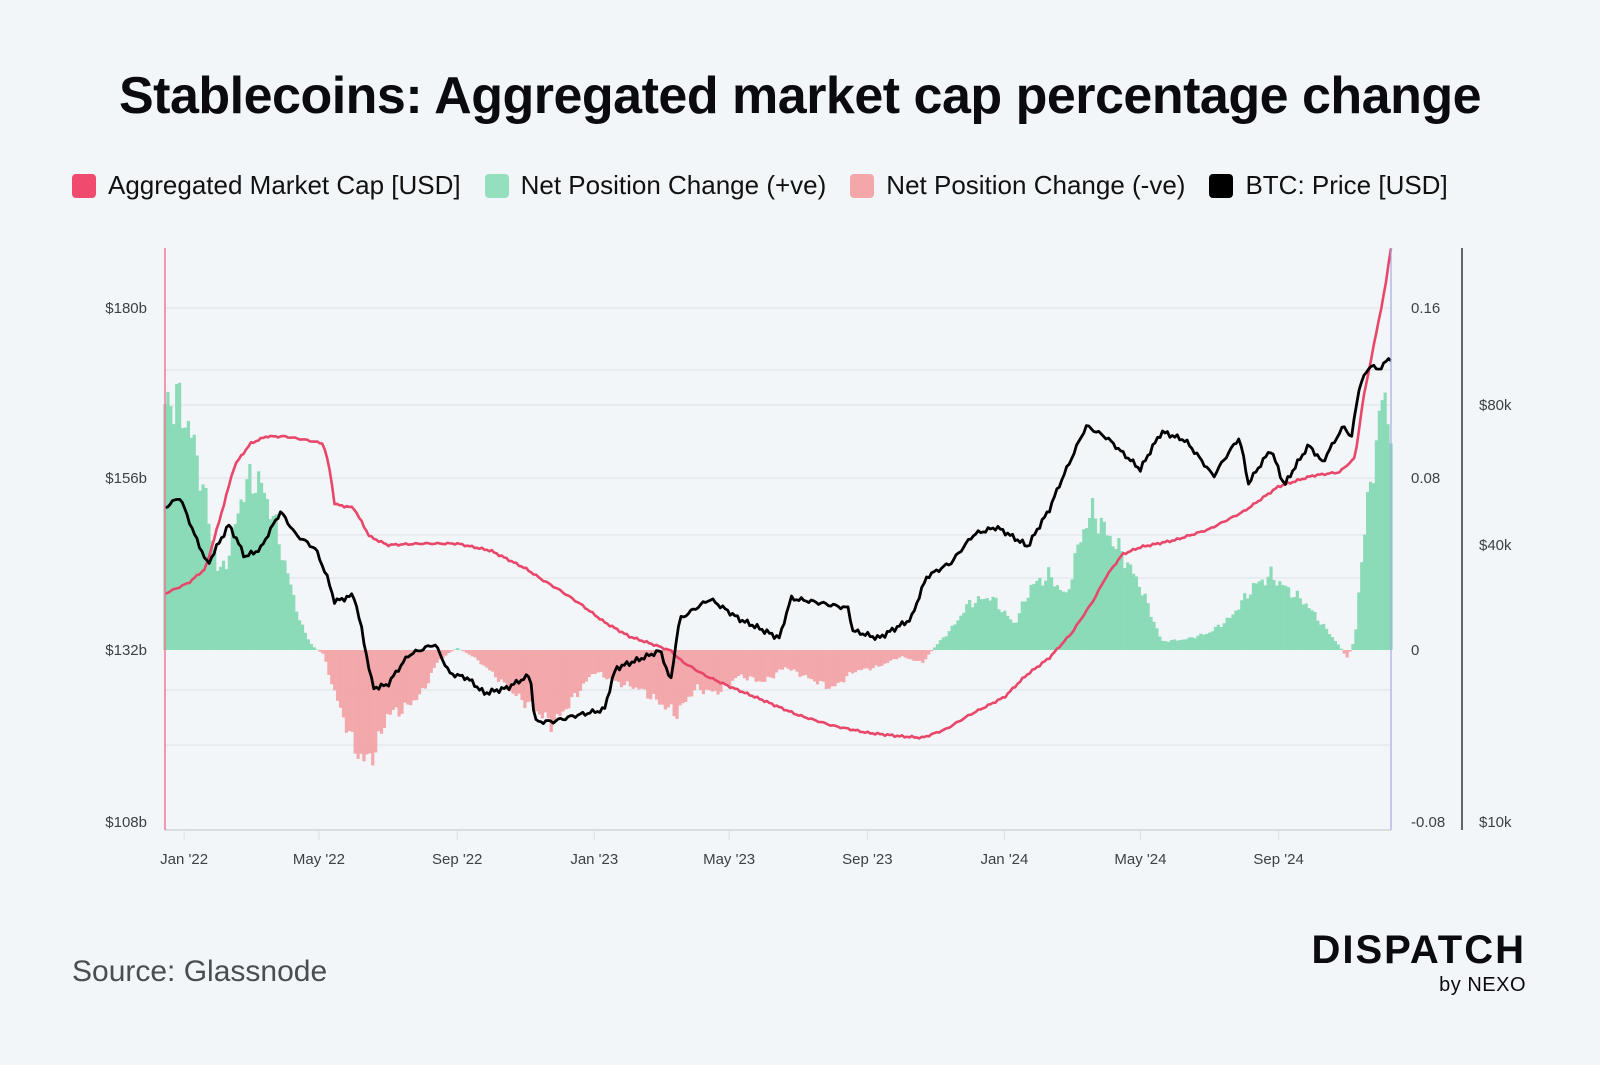 Image resolution: width=1600 pixels, height=1065 pixels. I want to click on legend-item-net-positive: Net Position Change (+ve), so click(655, 185).